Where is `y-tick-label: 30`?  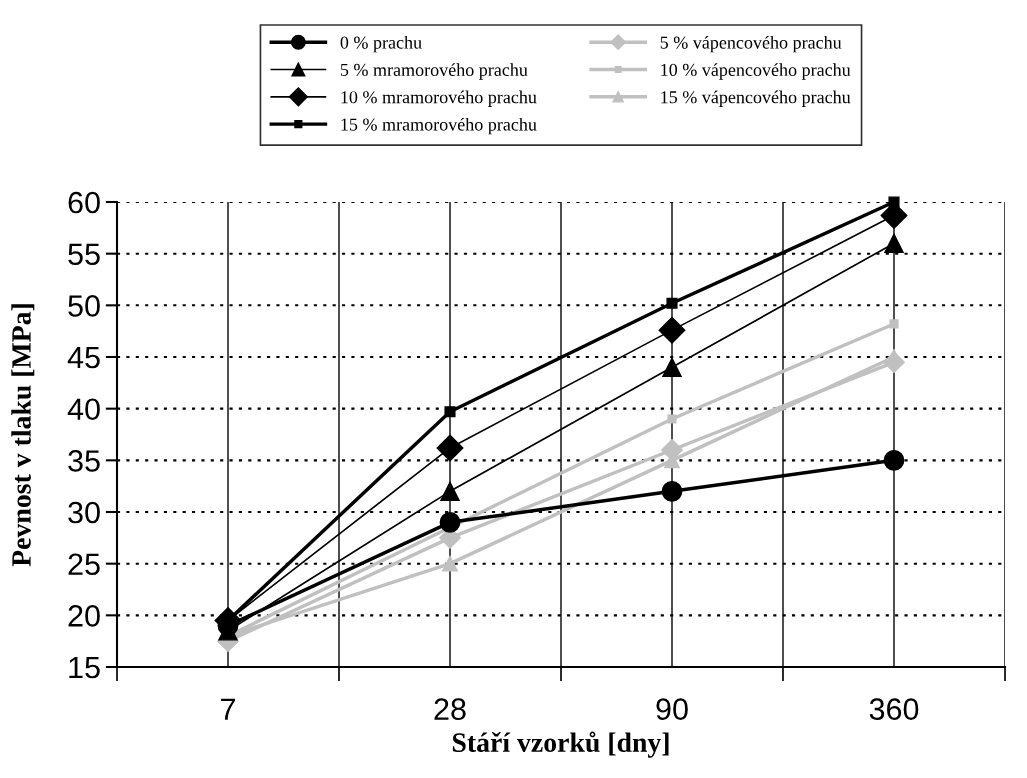 y-tick-label: 30 is located at coordinates (84, 512).